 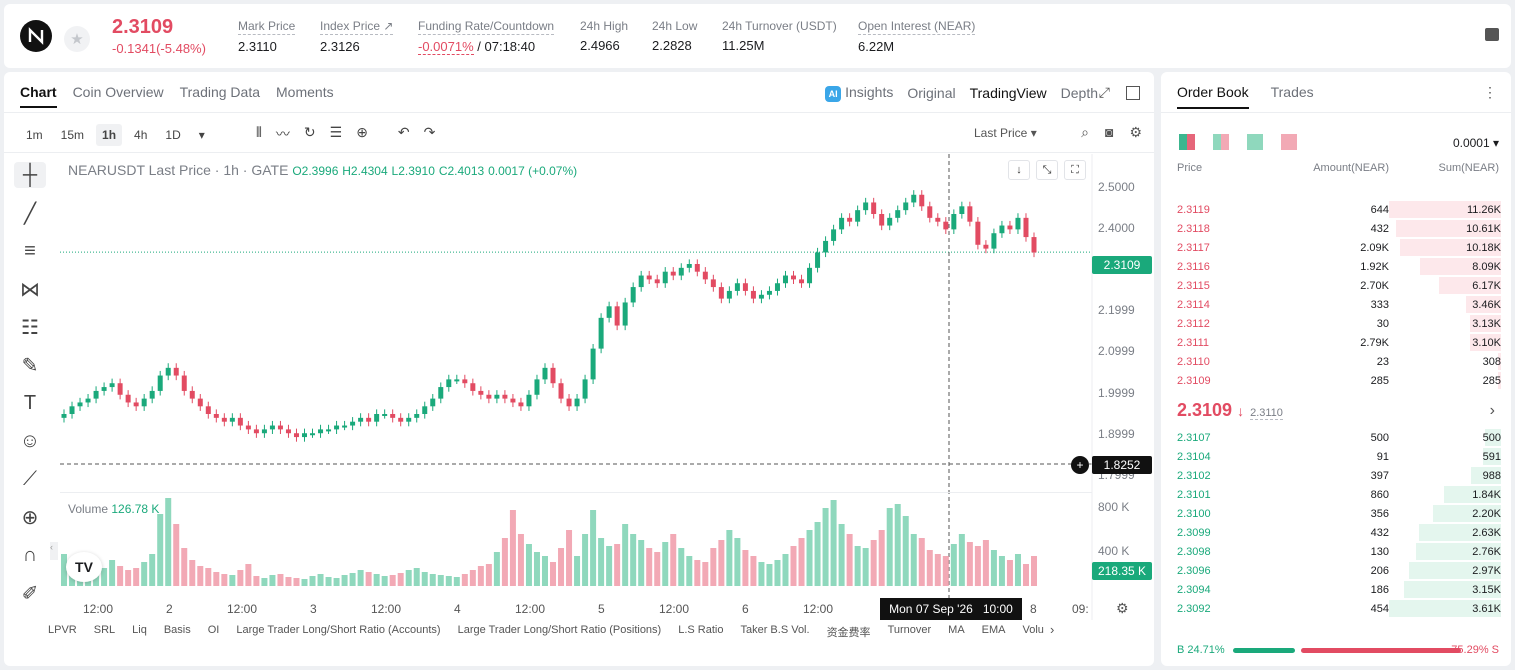 I want to click on interval-1m: 1m, so click(x=34, y=135).